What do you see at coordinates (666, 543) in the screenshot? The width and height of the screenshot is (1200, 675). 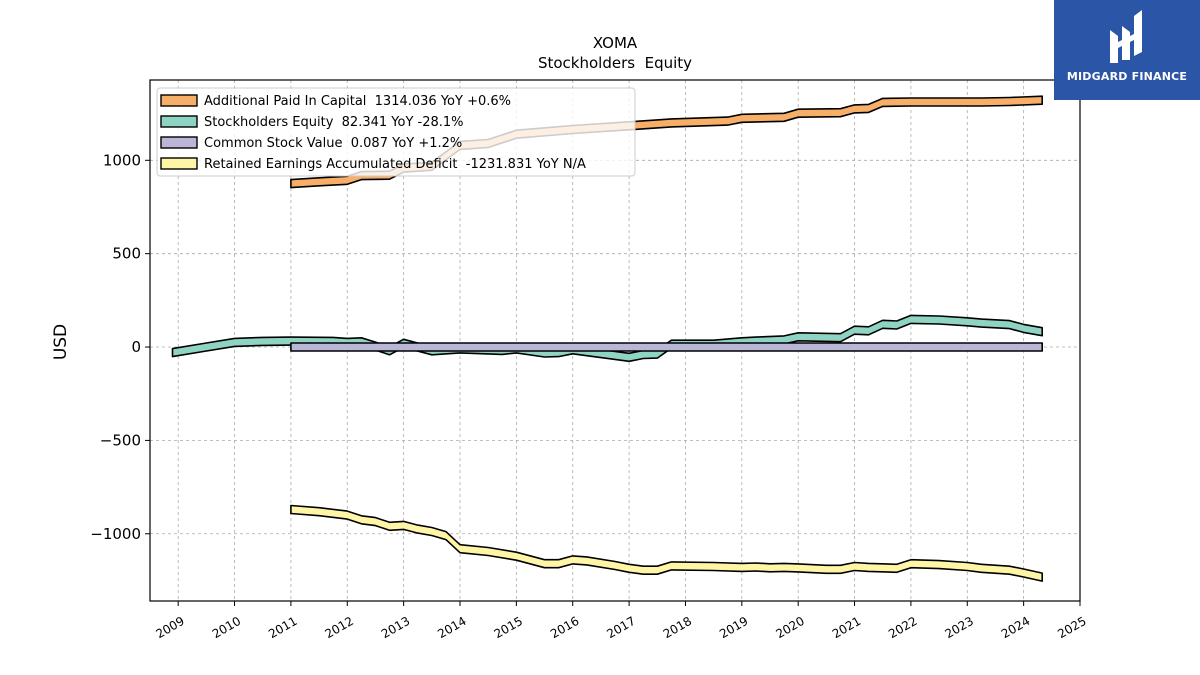 I see `series-band-retained-earnings-accumulated-deficit` at bounding box center [666, 543].